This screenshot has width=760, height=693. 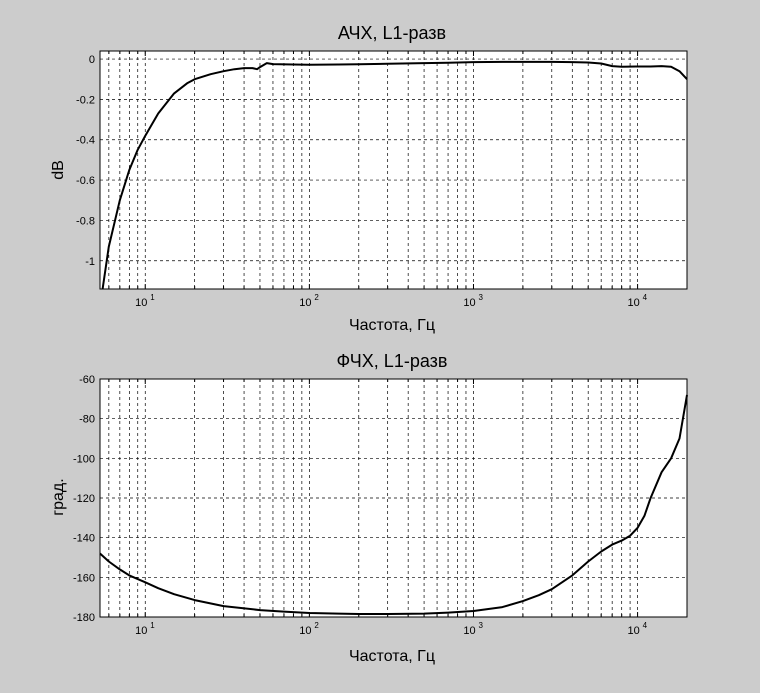 What do you see at coordinates (392, 361) in the screenshot?
I see `chart-title: ФЧХ, L1-разв` at bounding box center [392, 361].